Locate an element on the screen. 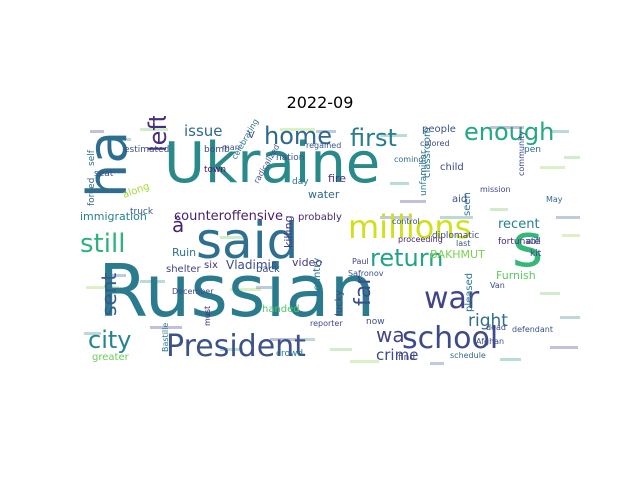 Image resolution: width=640 pixels, height=480 pixels. cloud-word: May is located at coordinates (554, 199).